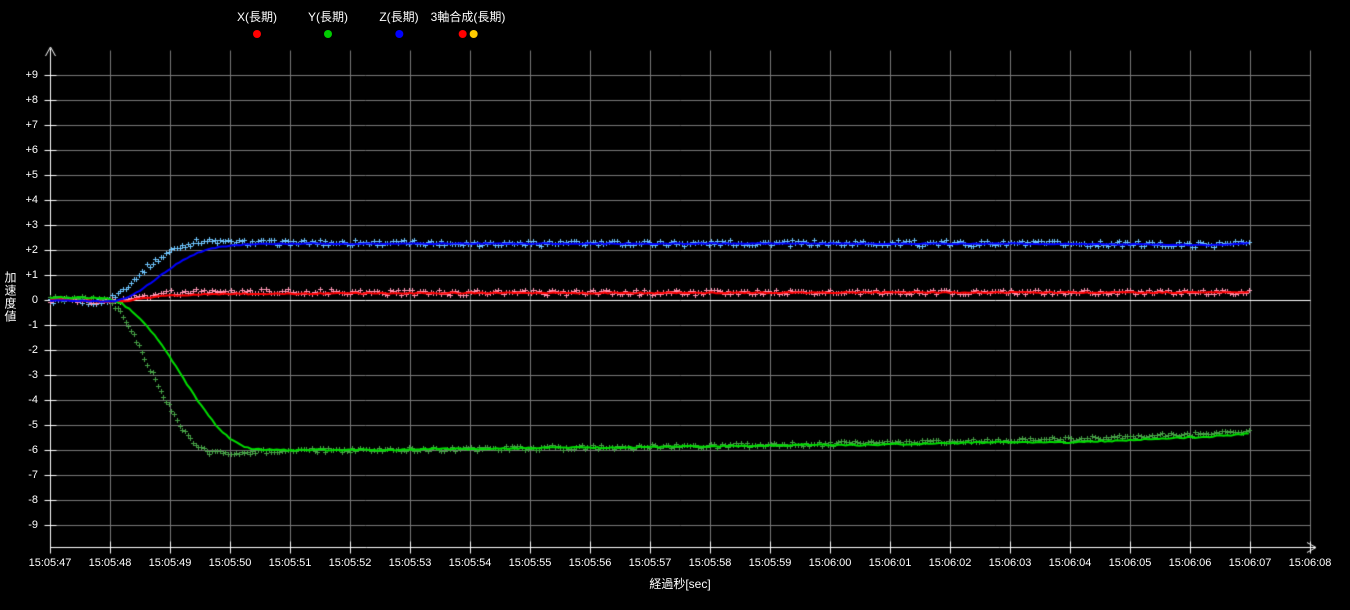 The image size is (1350, 610). What do you see at coordinates (650, 563) in the screenshot?
I see `x-tick-label: 15:05:57` at bounding box center [650, 563].